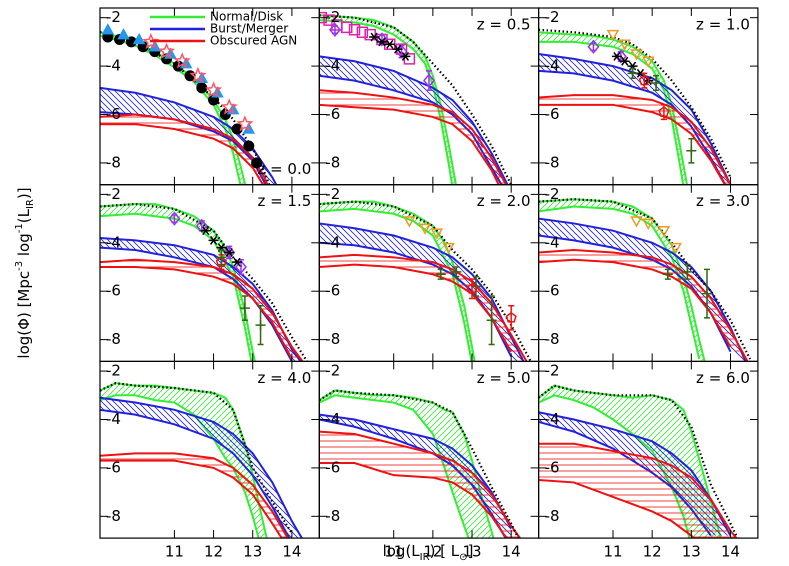 The width and height of the screenshot is (789, 566). What do you see at coordinates (471, 551) in the screenshot?
I see `label-part: ]` at bounding box center [471, 551].